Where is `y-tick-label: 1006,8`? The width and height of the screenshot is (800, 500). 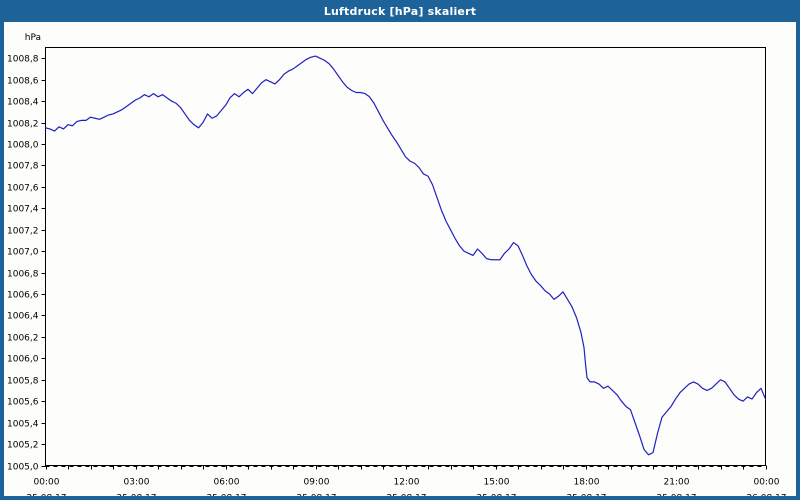 y-tick-label: 1006,8 is located at coordinates (23, 275).